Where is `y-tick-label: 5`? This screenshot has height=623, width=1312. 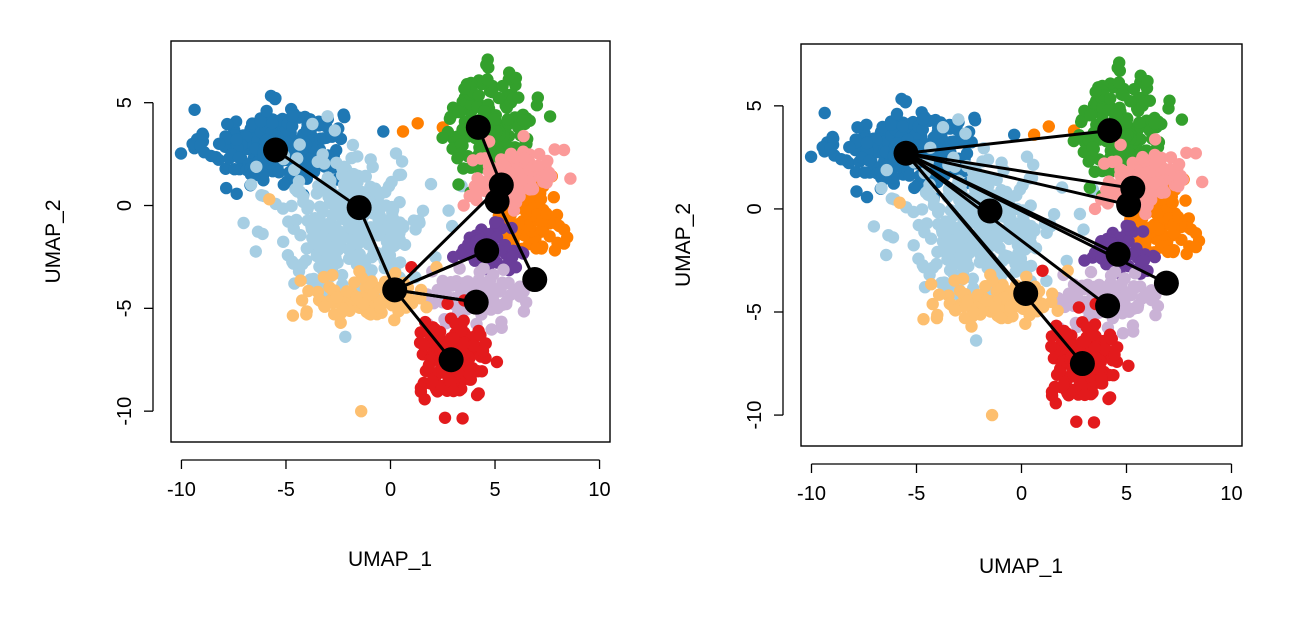
y-tick-label: 5 is located at coordinates (125, 102).